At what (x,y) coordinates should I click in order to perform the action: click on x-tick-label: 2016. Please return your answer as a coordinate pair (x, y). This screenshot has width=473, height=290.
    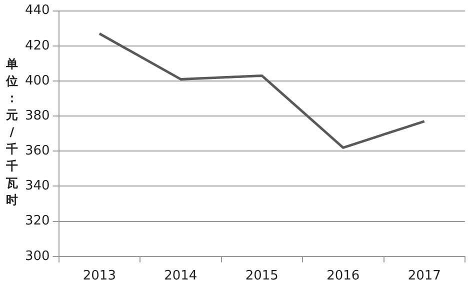
    Looking at the image, I should click on (343, 276).